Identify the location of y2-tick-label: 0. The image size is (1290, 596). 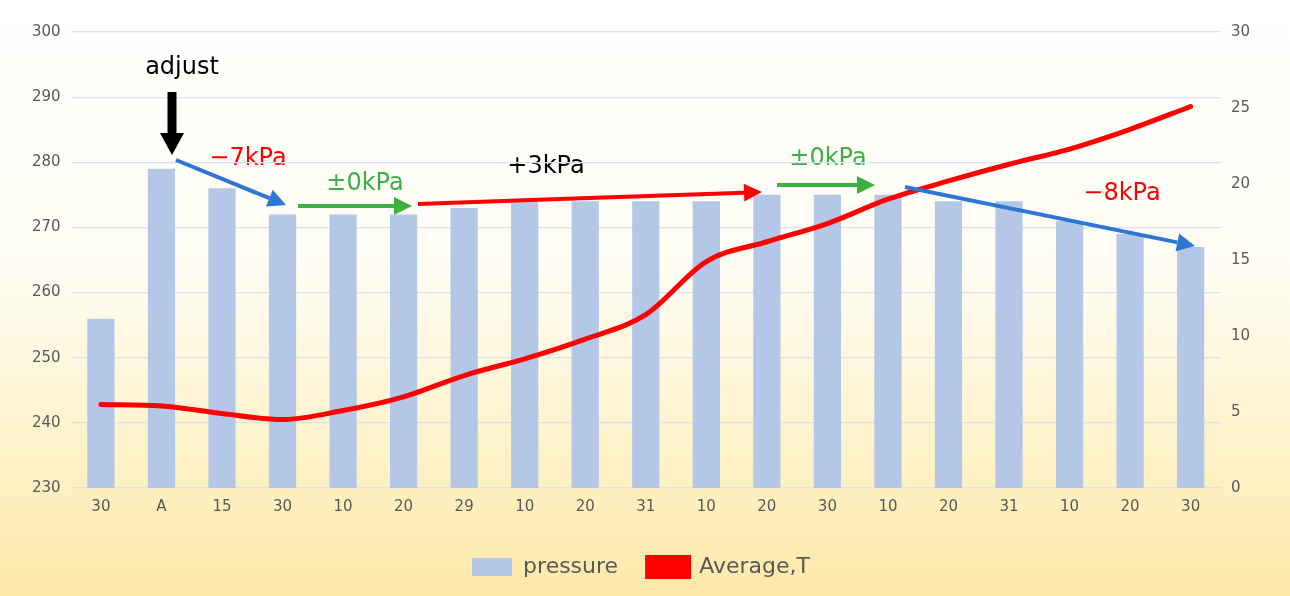
(1235, 486).